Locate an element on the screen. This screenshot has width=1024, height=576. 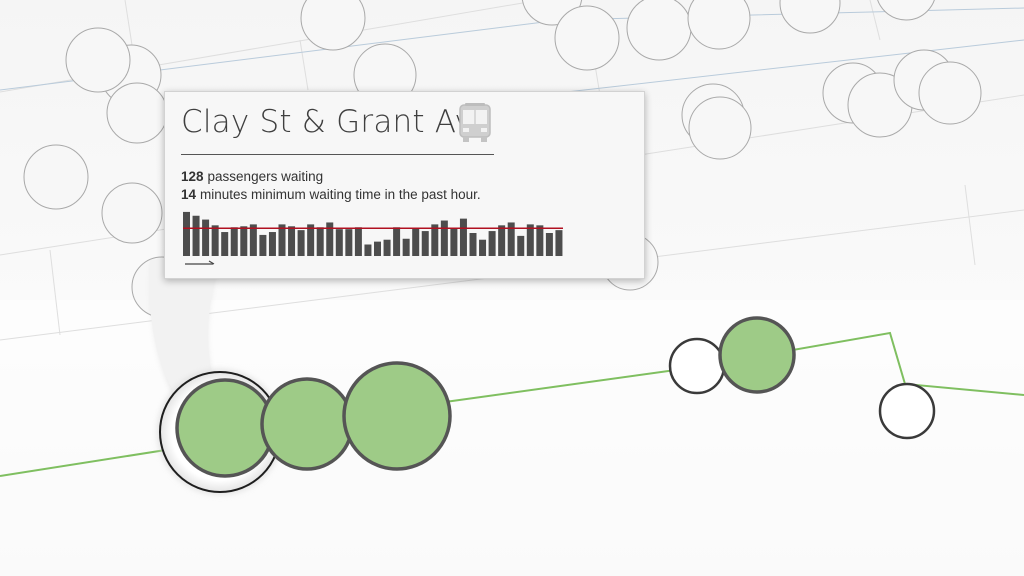
bus-icon is located at coordinates (475, 122).